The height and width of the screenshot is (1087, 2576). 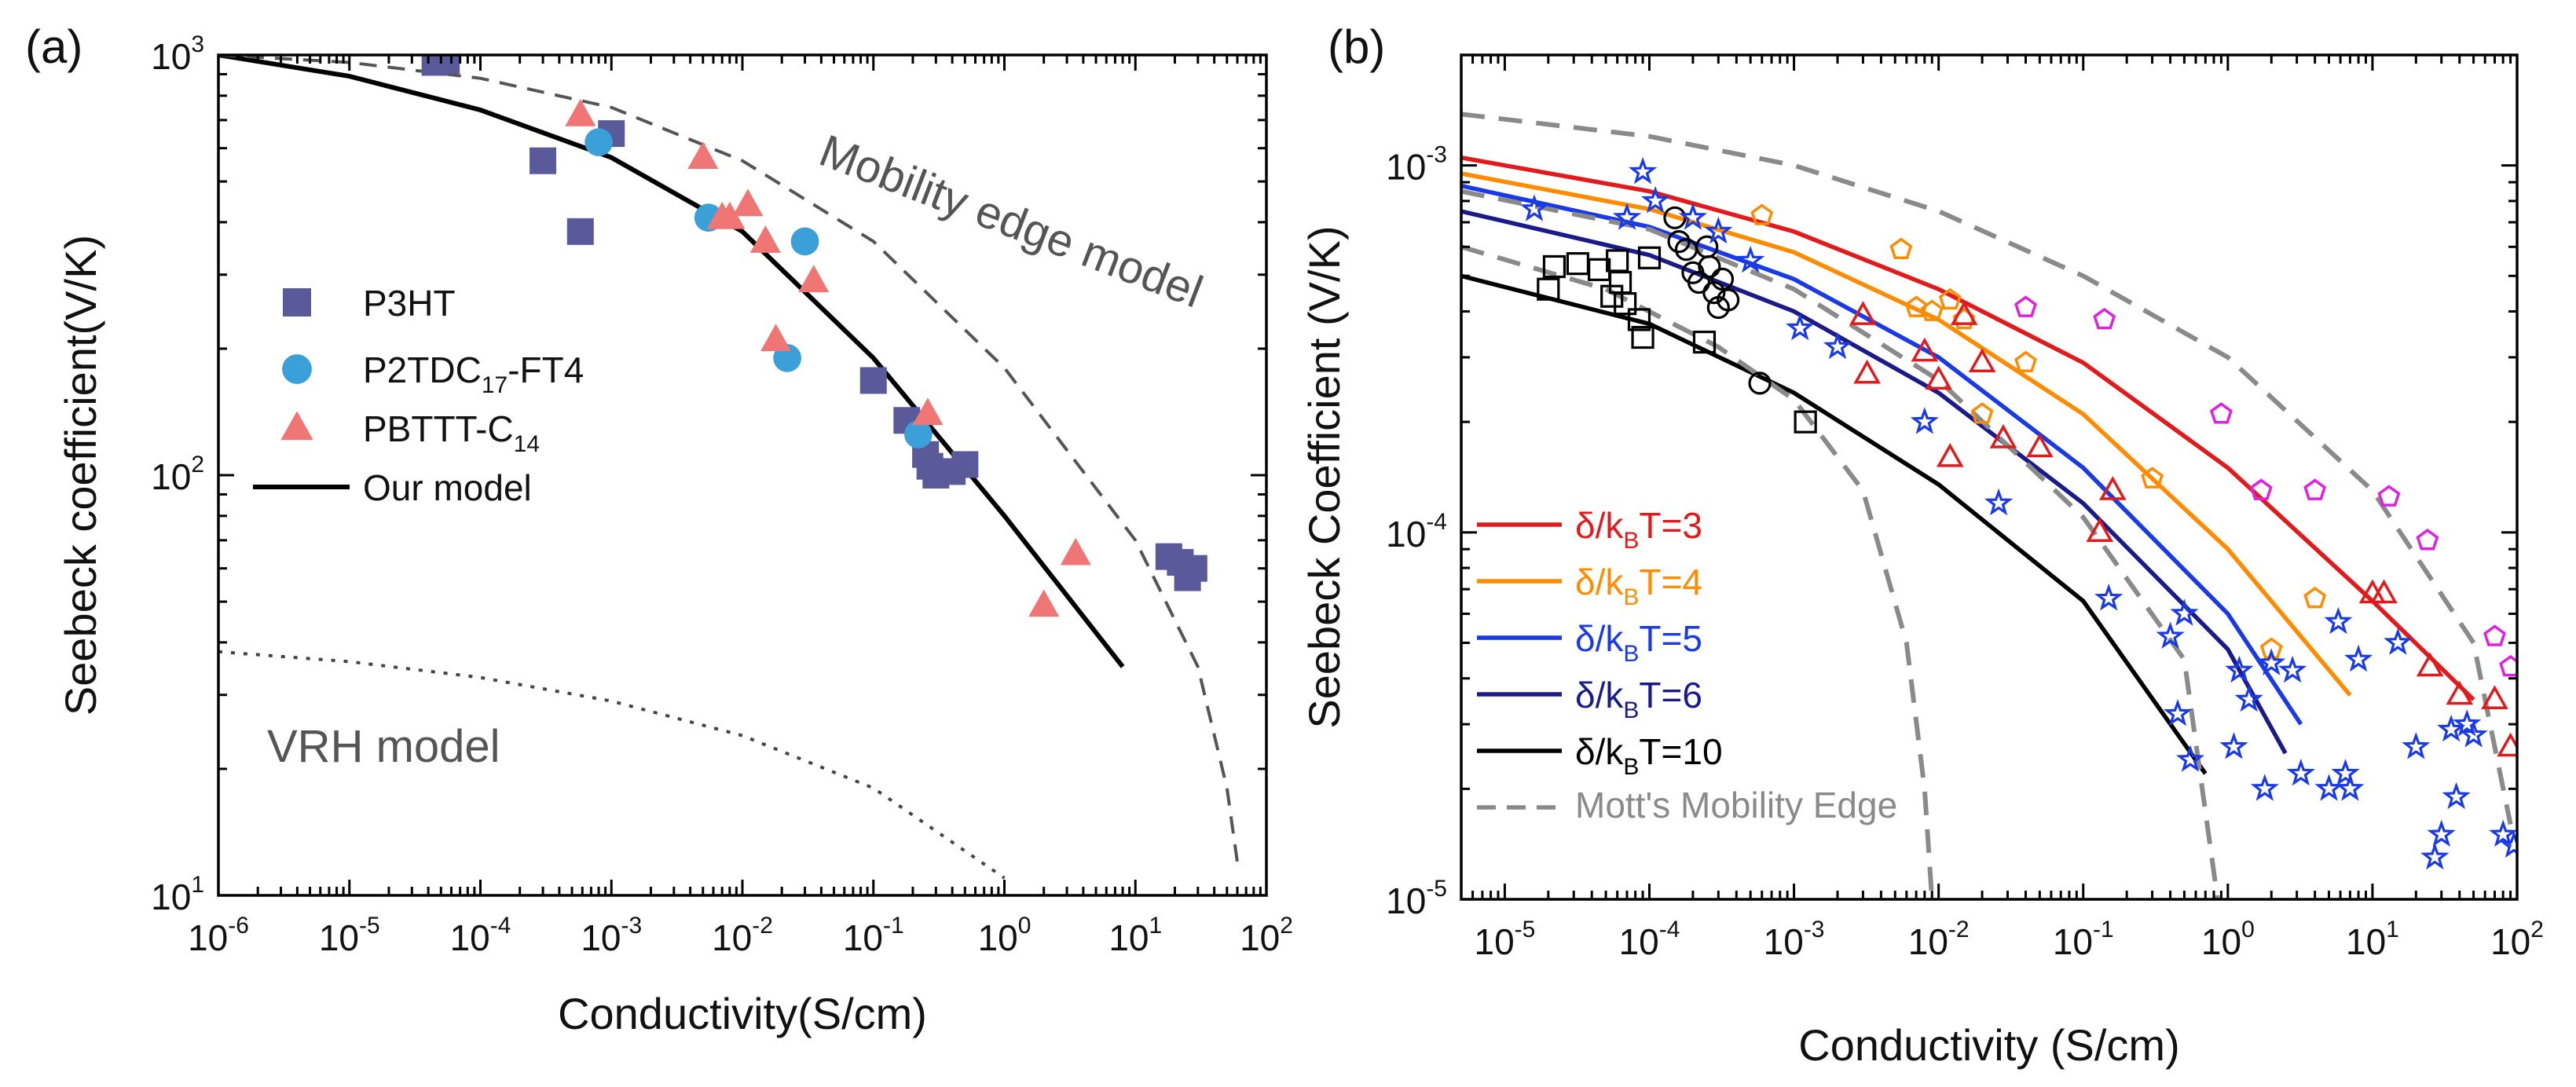 I want to click on panel-a-y-tick-label: 10¹, so click(x=177, y=894).